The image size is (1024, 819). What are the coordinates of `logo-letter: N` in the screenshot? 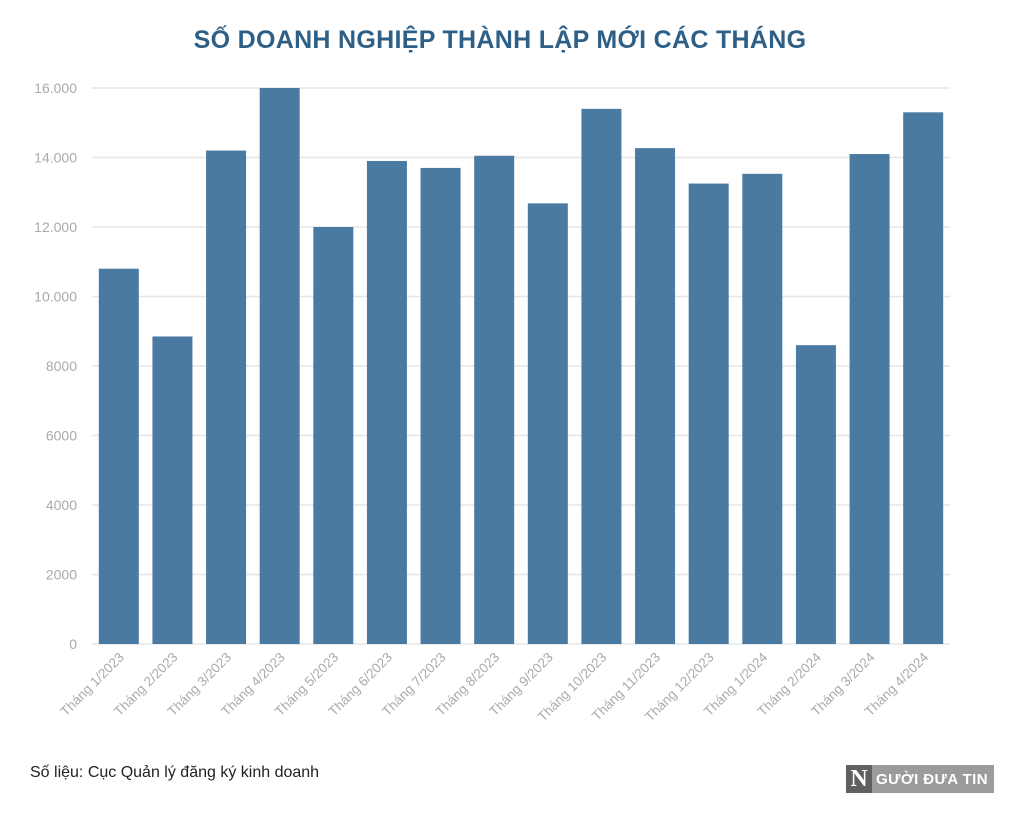 It's located at (859, 779).